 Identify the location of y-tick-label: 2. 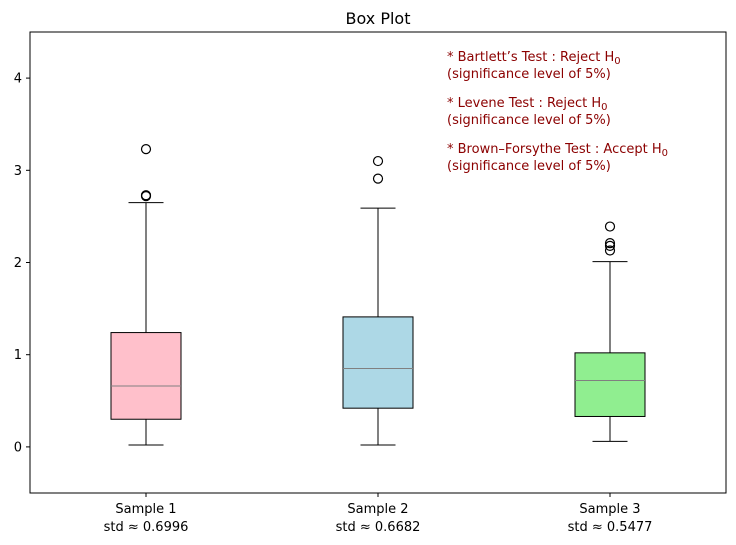
(18, 263).